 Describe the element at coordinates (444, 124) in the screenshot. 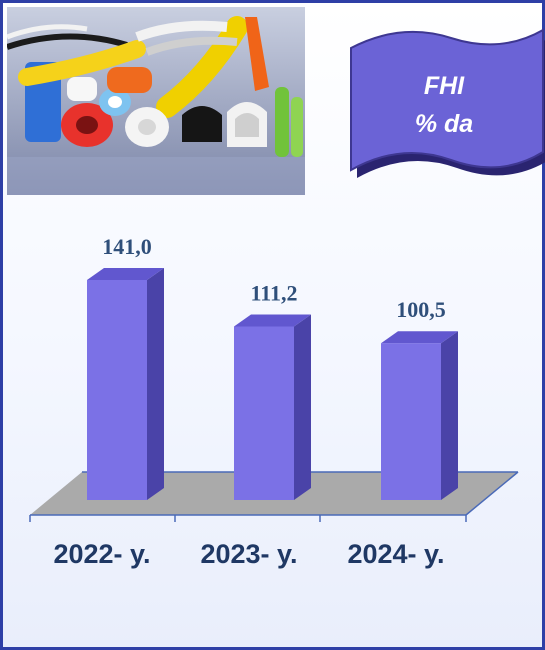

I see `banner-subtitle: % da` at that location.